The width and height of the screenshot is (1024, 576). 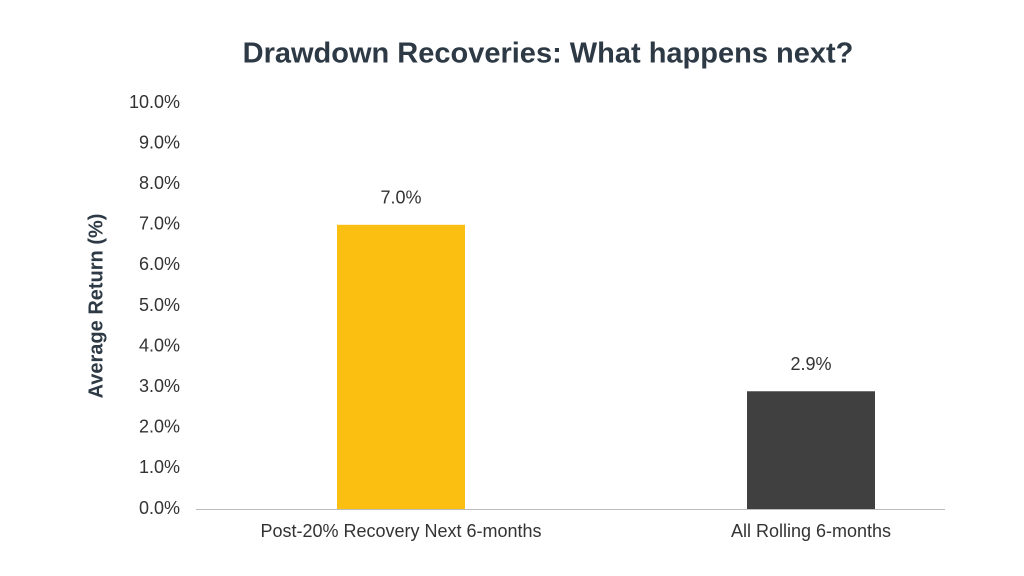 I want to click on y-tick-label: 9.0%, so click(x=159, y=142).